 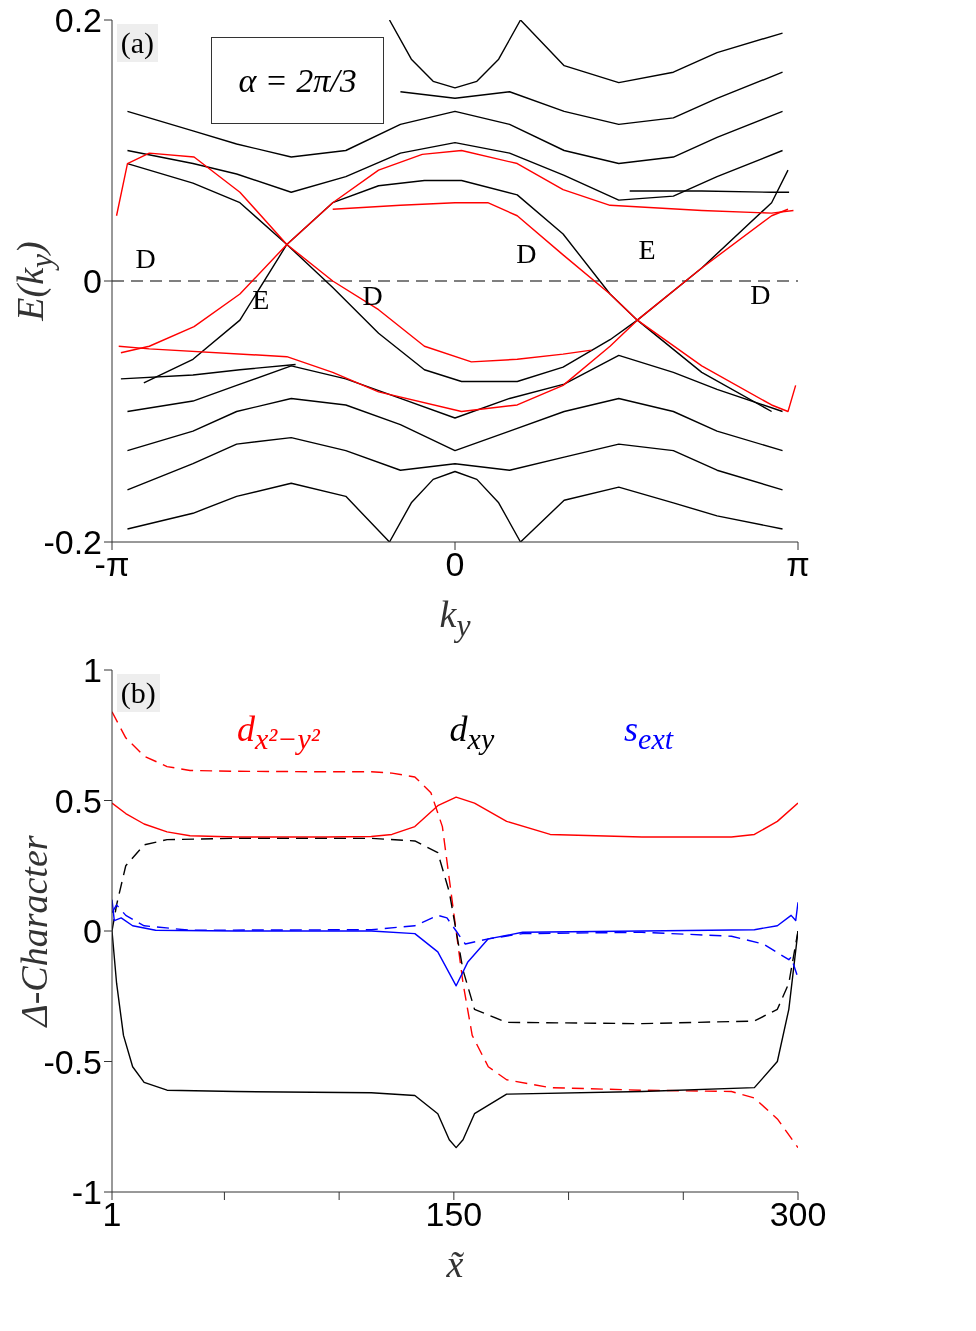 What do you see at coordinates (455, 564) in the screenshot?
I see `x-tick-label: 0` at bounding box center [455, 564].